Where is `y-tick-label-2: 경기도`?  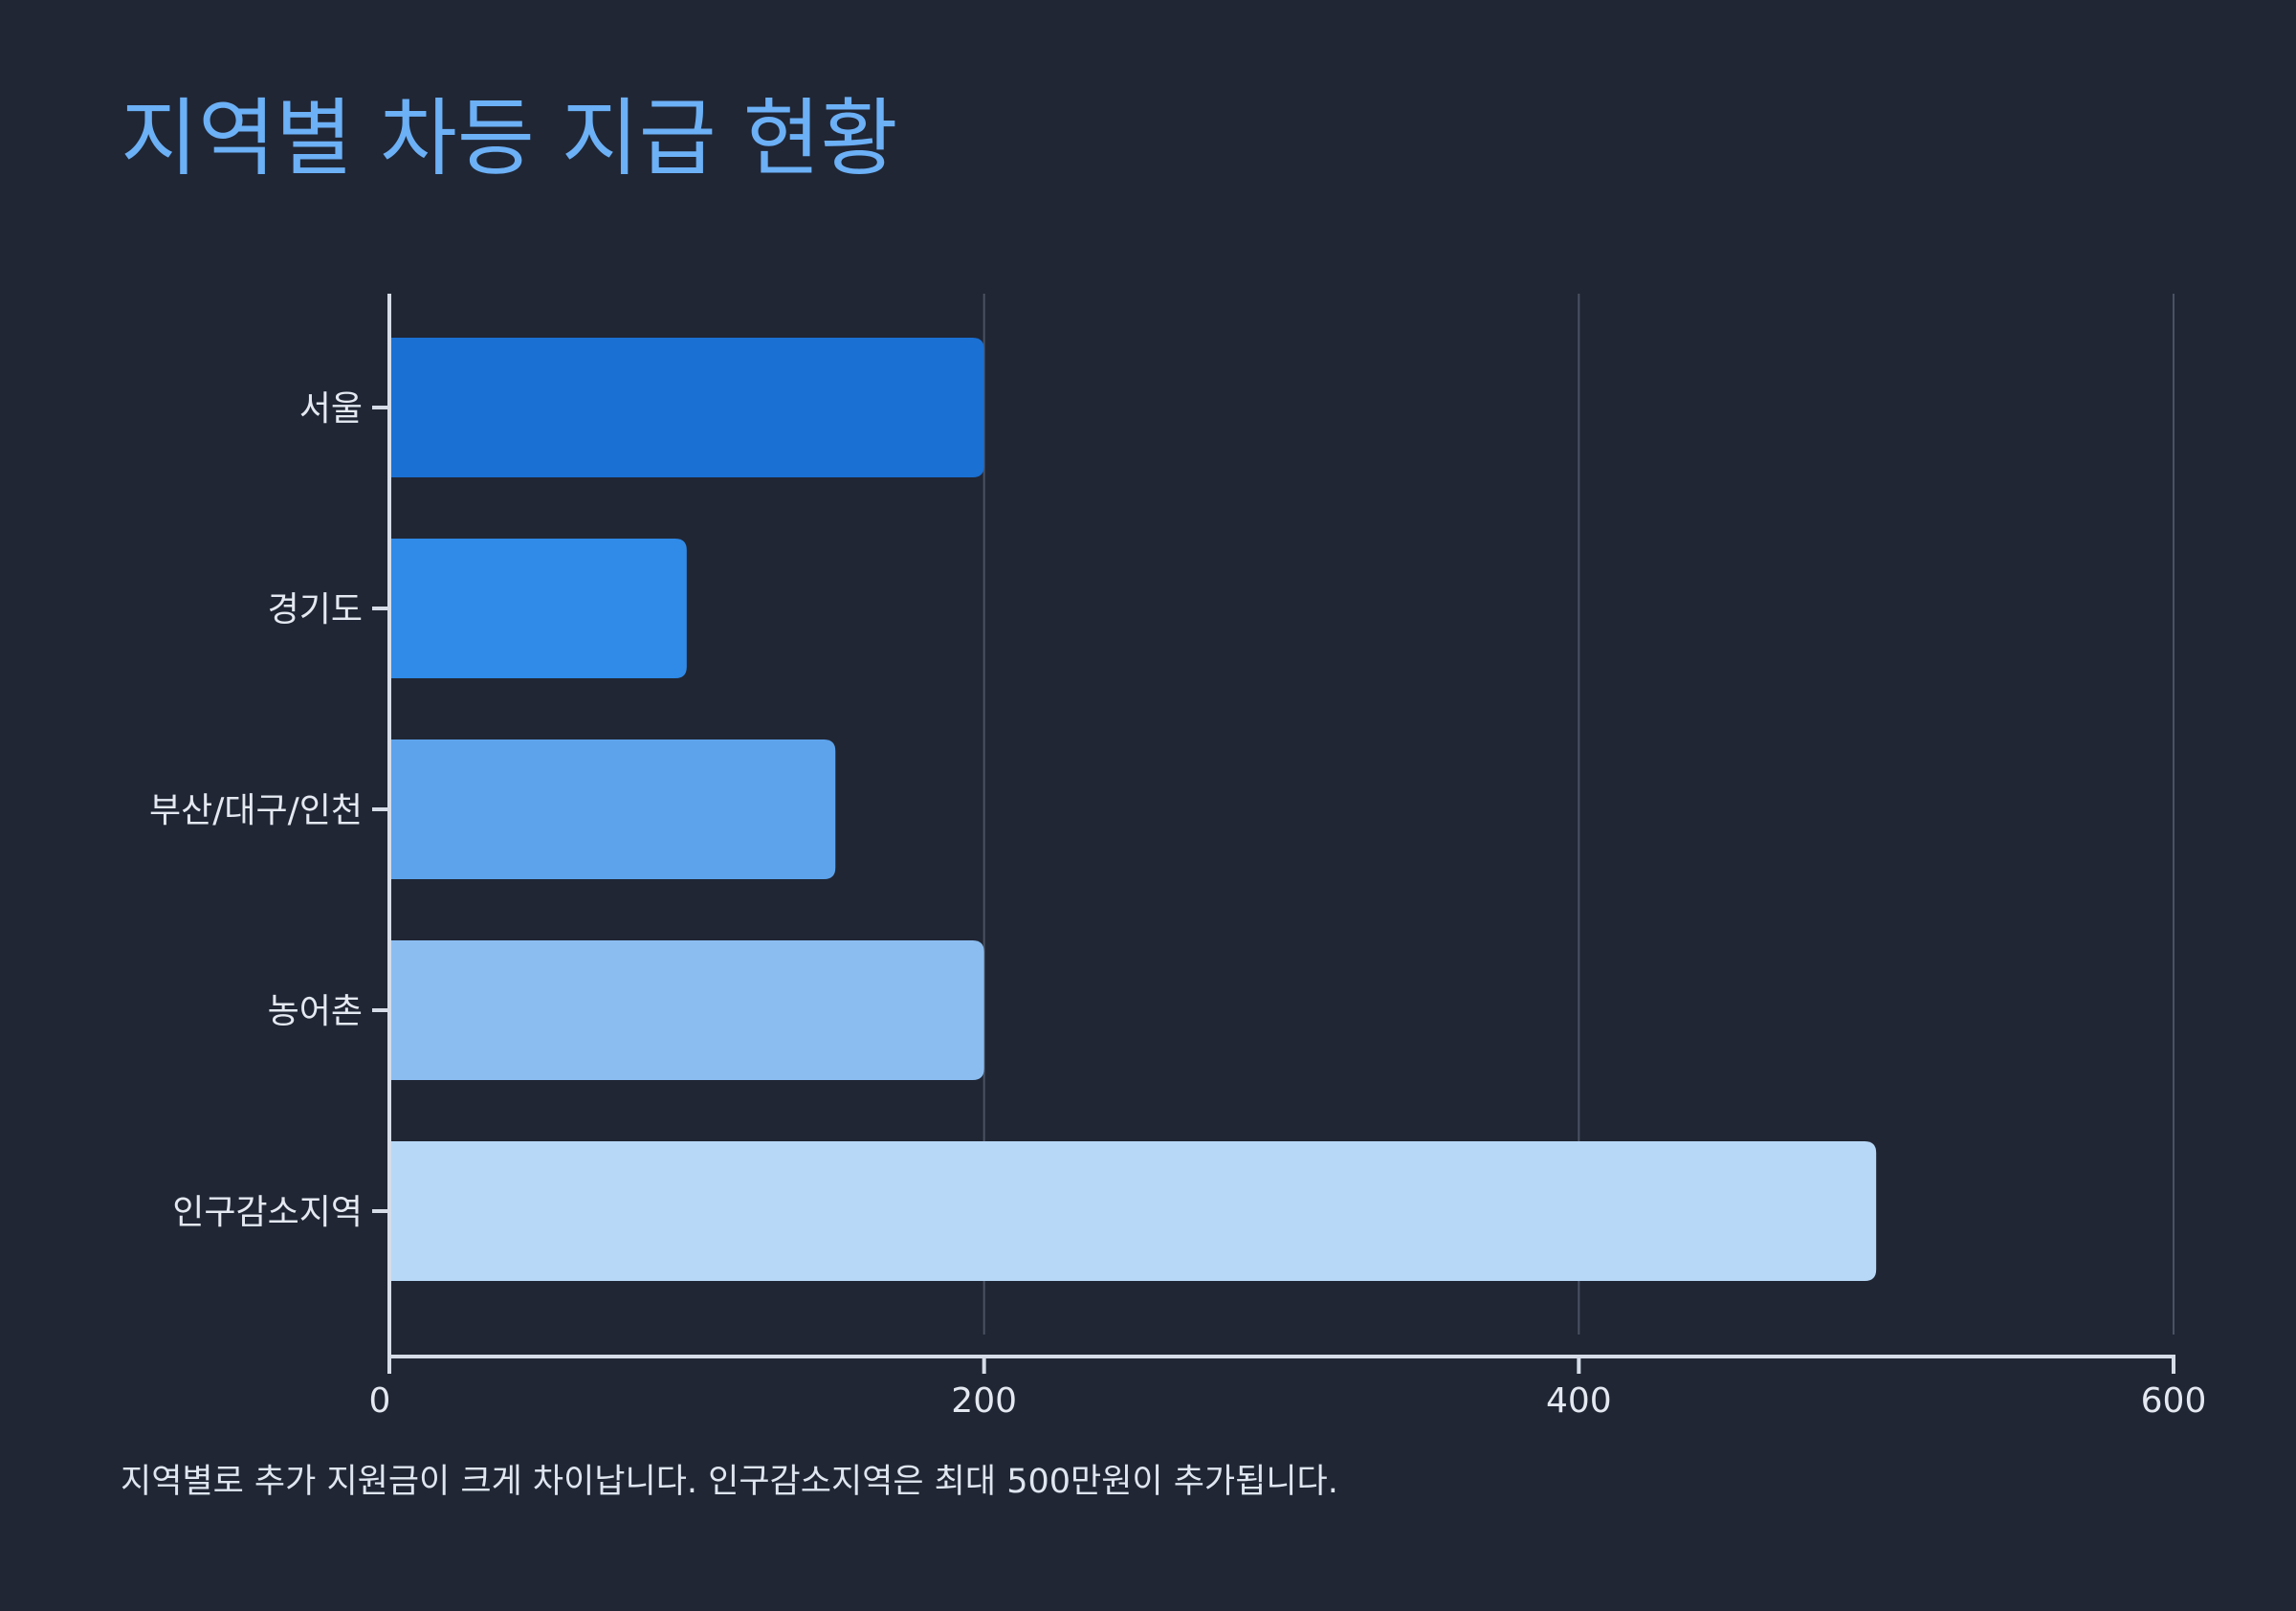 y-tick-label-2: 경기도 is located at coordinates (315, 609).